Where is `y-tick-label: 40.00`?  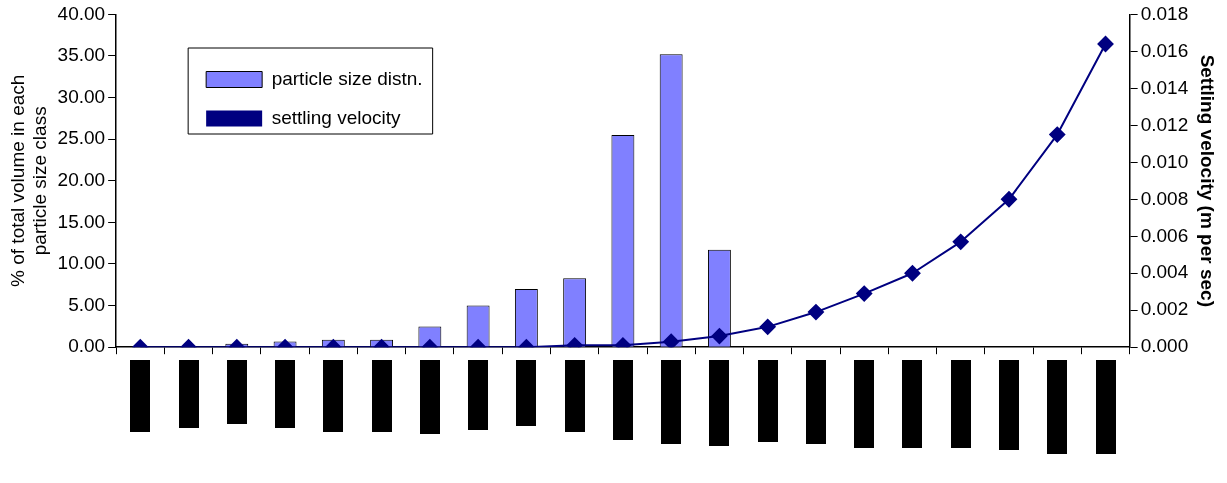 y-tick-label: 40.00 is located at coordinates (81, 13).